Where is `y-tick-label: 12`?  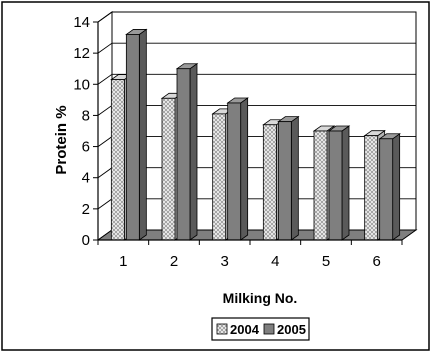 y-tick-label: 12 is located at coordinates (81, 53).